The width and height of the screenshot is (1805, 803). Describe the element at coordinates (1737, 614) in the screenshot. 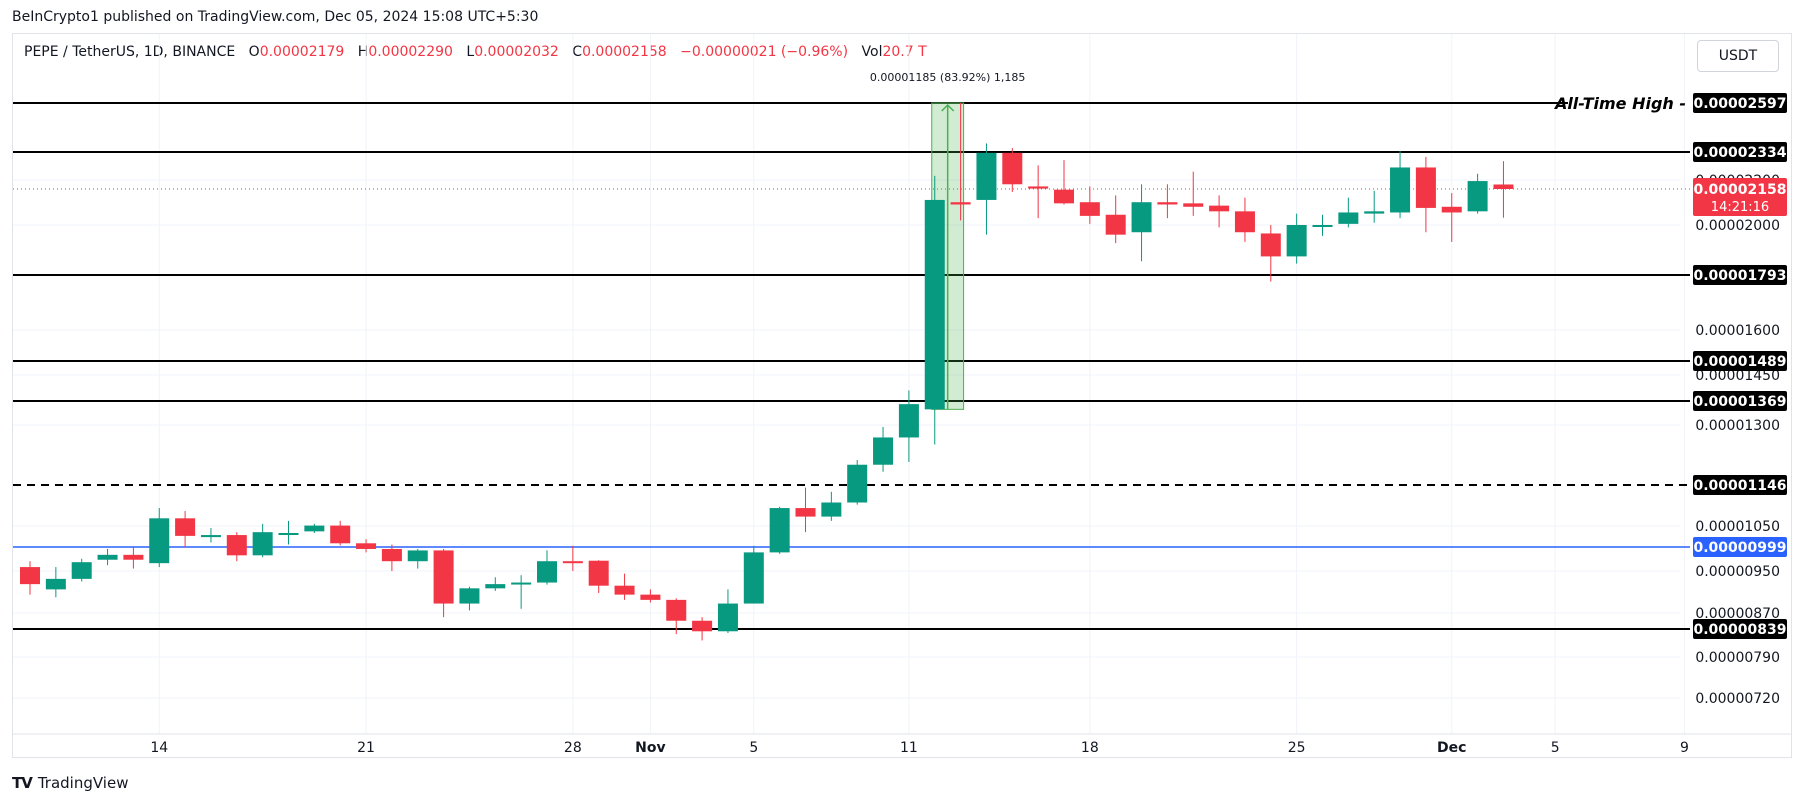

I see `price-tick-label: 0.00000870` at that location.